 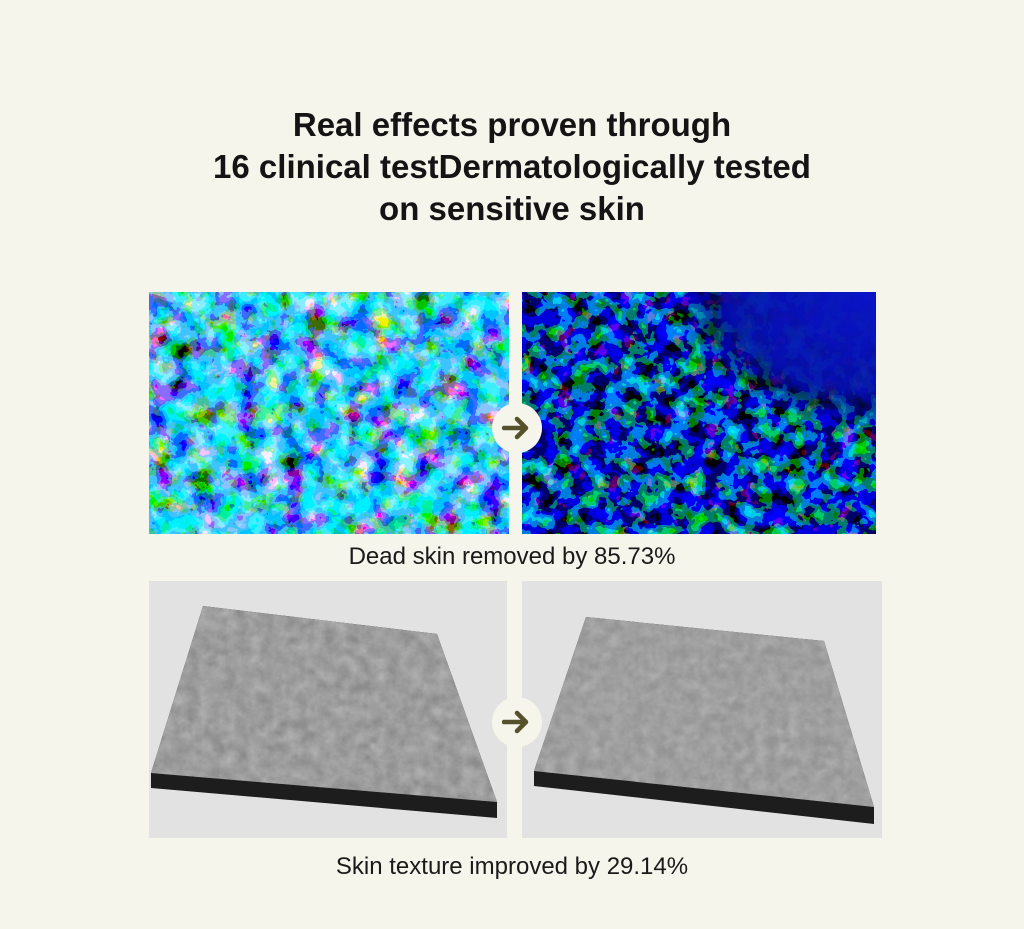 I want to click on skin-texture-after-image, so click(x=702, y=709).